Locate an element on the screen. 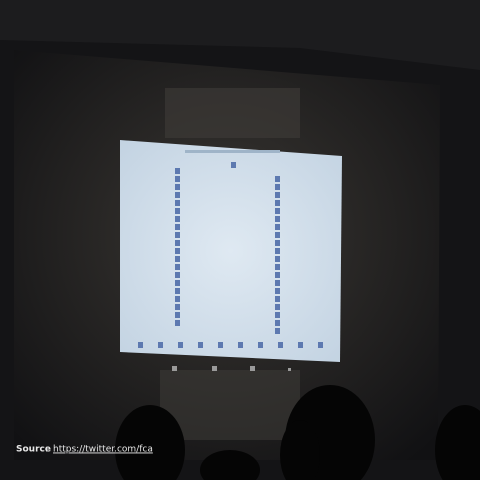 Image resolution: width=480 pixels, height=480 pixels. slide-marks is located at coordinates (230, 255).